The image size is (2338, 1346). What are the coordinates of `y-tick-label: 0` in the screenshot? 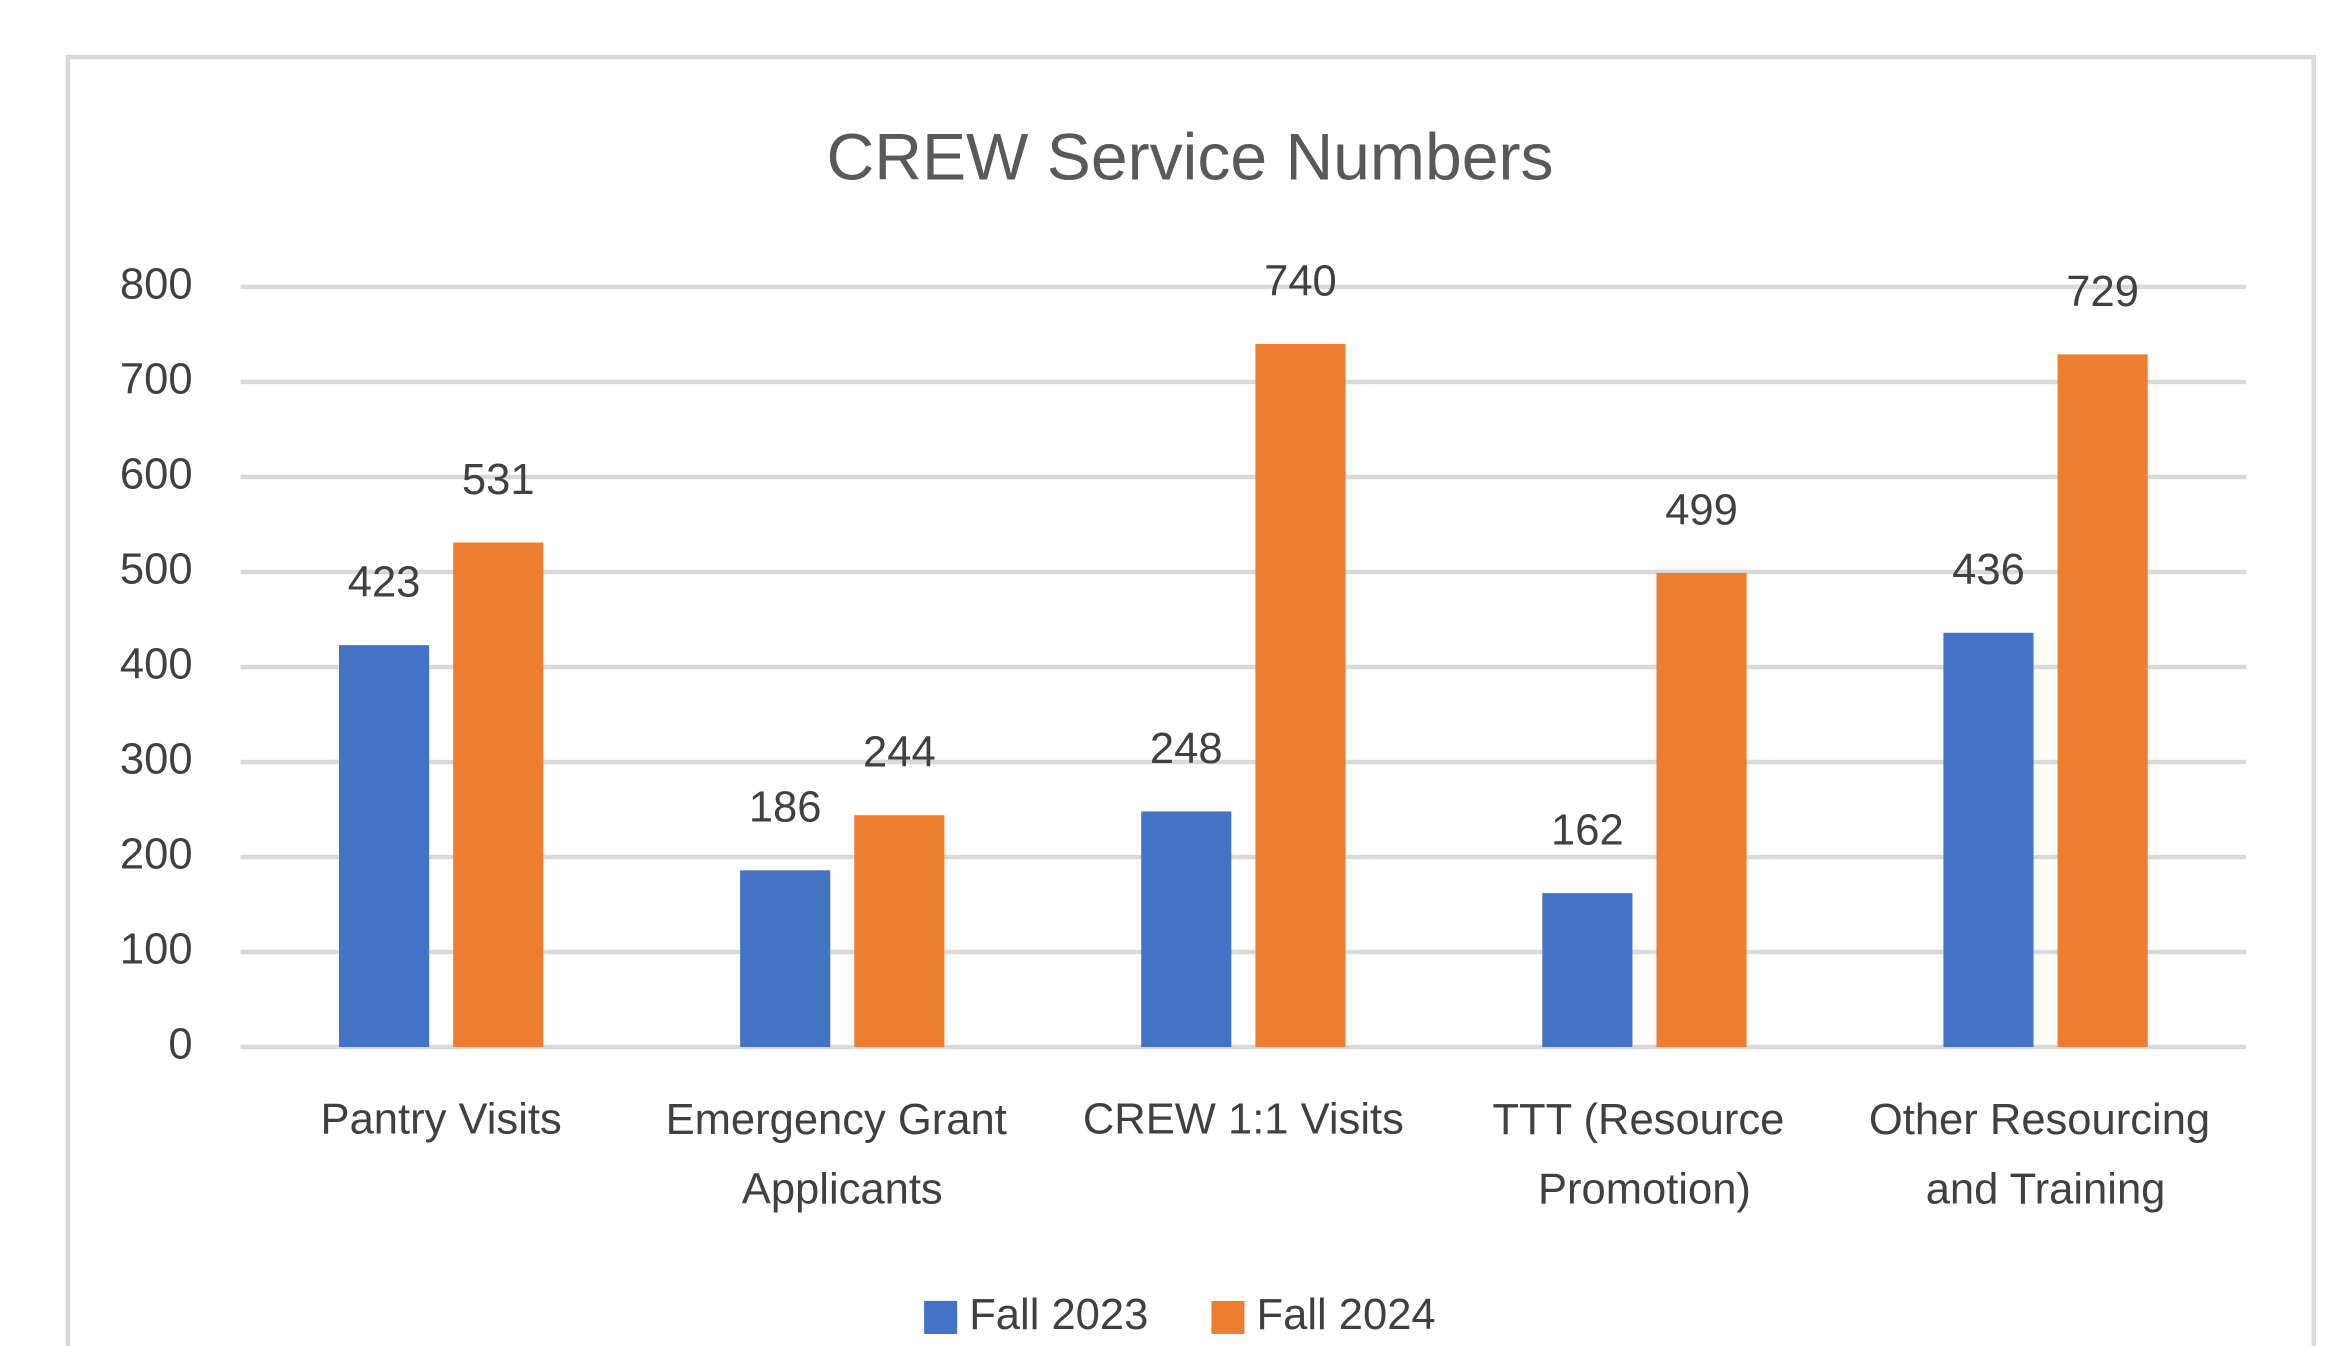 It's located at (180, 1045).